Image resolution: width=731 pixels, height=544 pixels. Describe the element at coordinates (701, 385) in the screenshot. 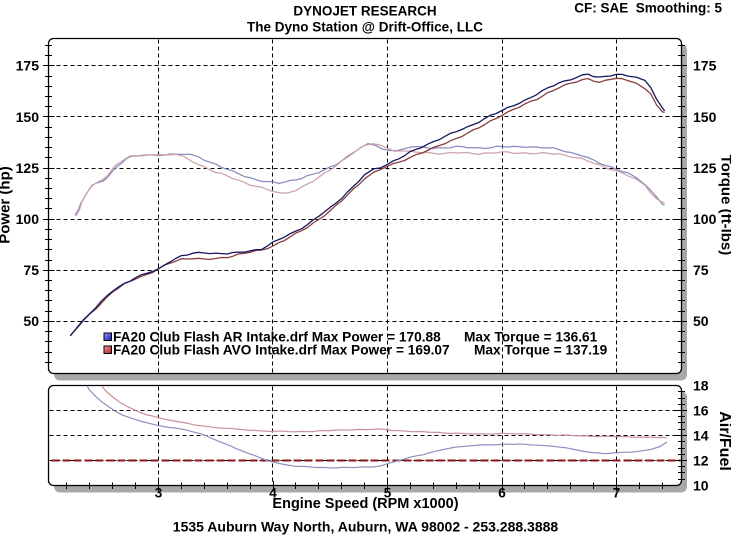

I see `svg-text: 18` at that location.